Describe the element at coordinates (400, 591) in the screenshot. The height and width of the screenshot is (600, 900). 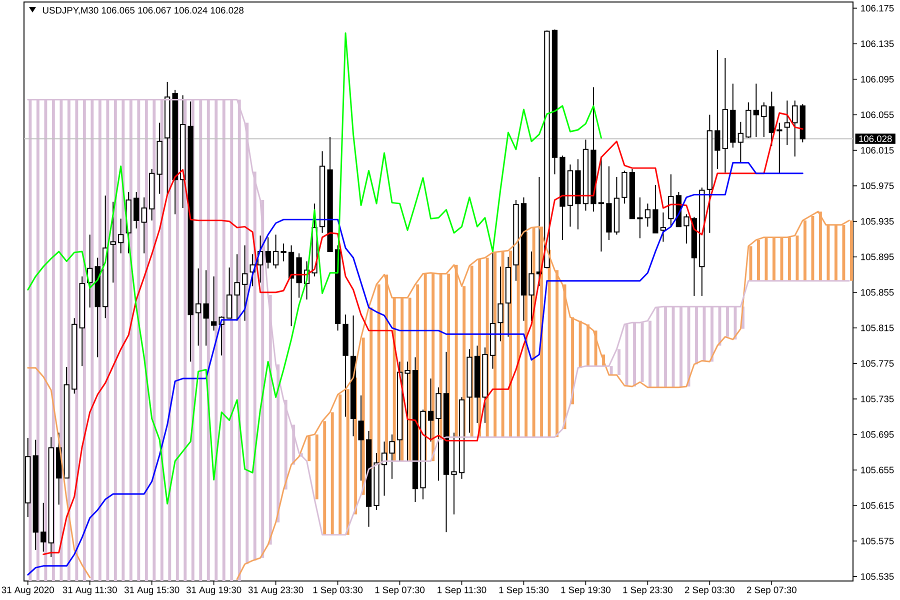
I see `x-tick-label: 1 Sep 07:30` at that location.